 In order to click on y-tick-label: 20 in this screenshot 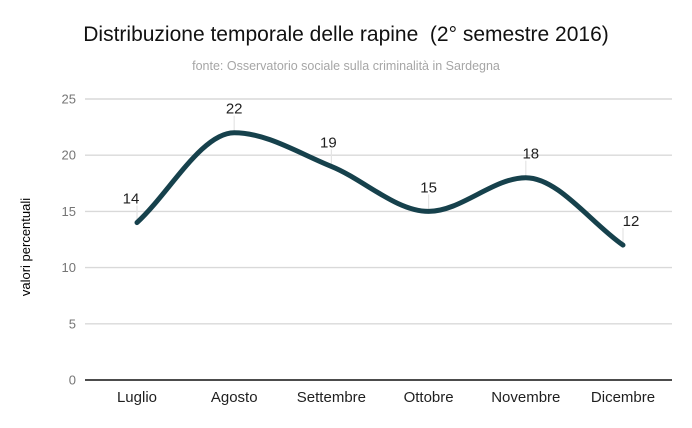, I will do `click(69, 155)`.